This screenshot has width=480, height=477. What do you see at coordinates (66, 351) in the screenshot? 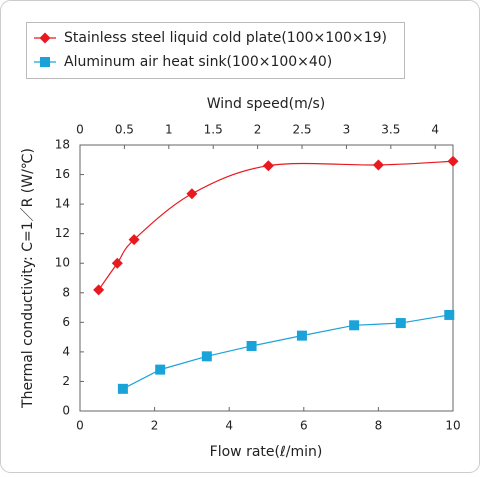
I see `y-tick-label: 4` at bounding box center [66, 351].